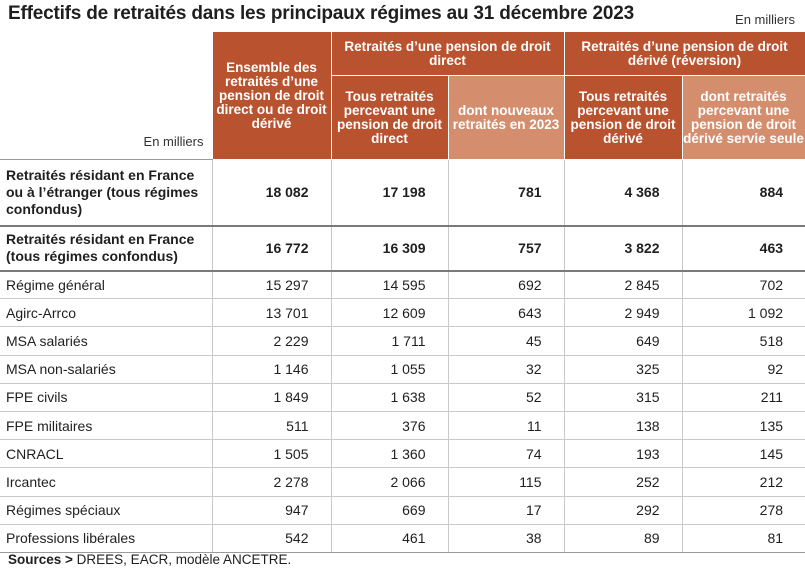  I want to click on cell-value: 278, so click(743, 510).